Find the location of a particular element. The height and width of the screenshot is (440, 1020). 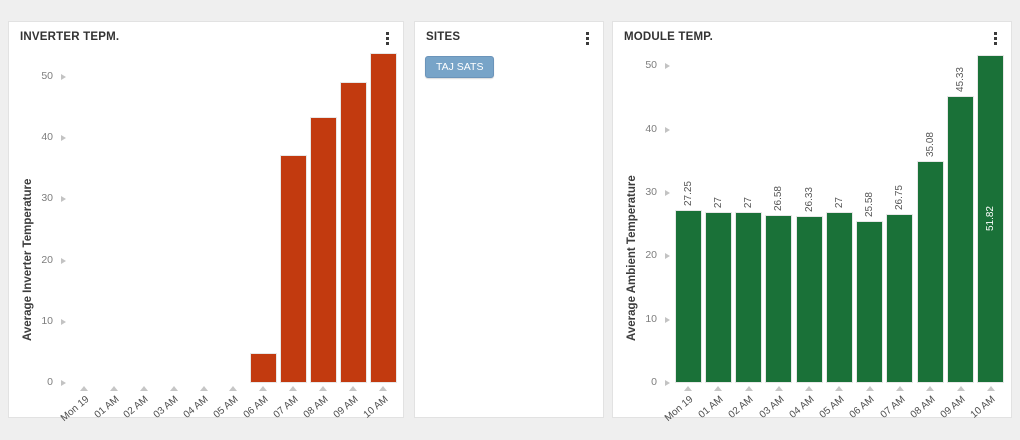

panel-title: SITES is located at coordinates (443, 37).